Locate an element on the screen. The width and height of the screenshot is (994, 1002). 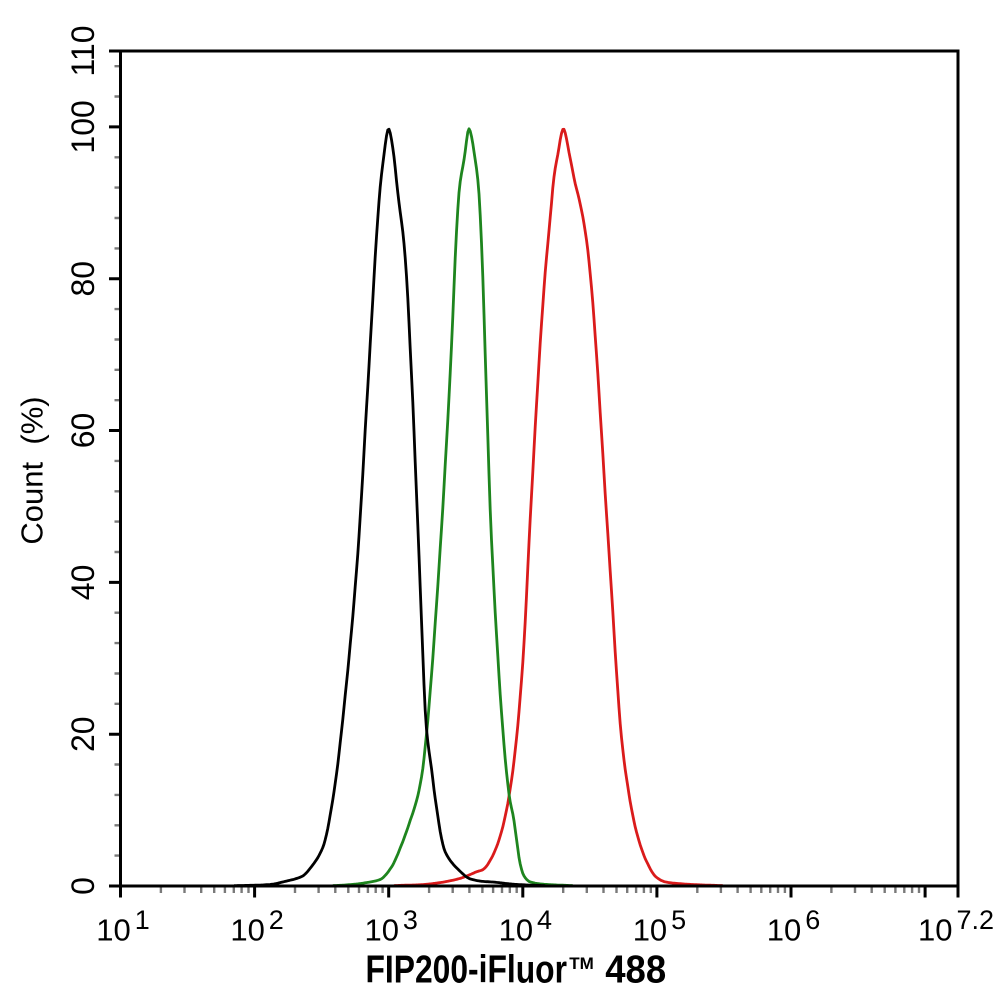
svg-text: 100 is located at coordinates (83, 126).